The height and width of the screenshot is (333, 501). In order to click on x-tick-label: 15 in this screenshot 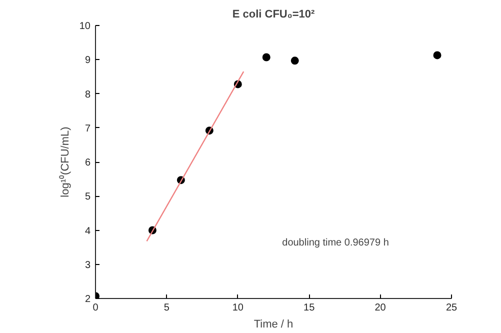, I will do `click(310, 308)`.